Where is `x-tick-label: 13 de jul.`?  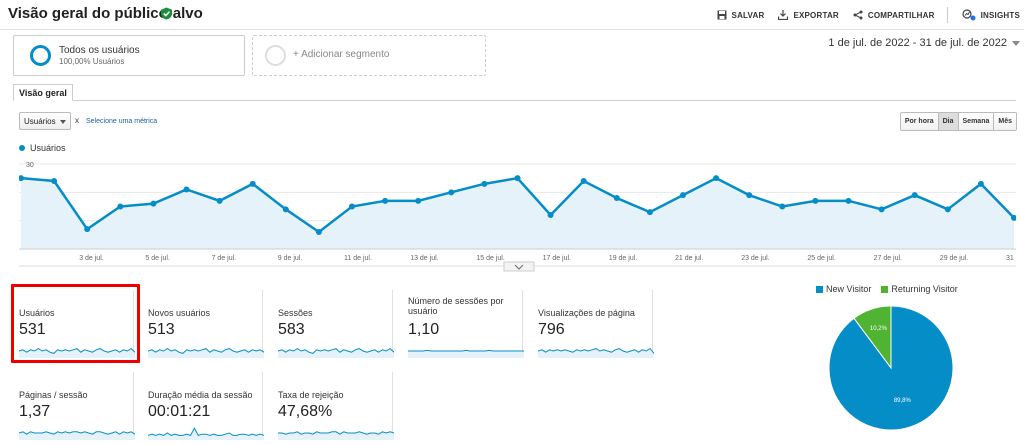 x-tick-label: 13 de jul. is located at coordinates (424, 258).